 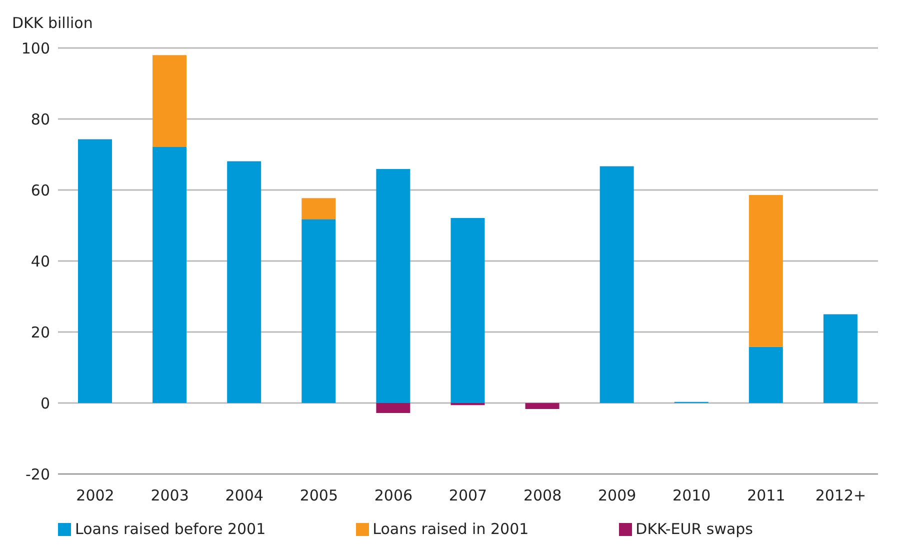 What do you see at coordinates (468, 495) in the screenshot?
I see `x-tick-label: 2007` at bounding box center [468, 495].